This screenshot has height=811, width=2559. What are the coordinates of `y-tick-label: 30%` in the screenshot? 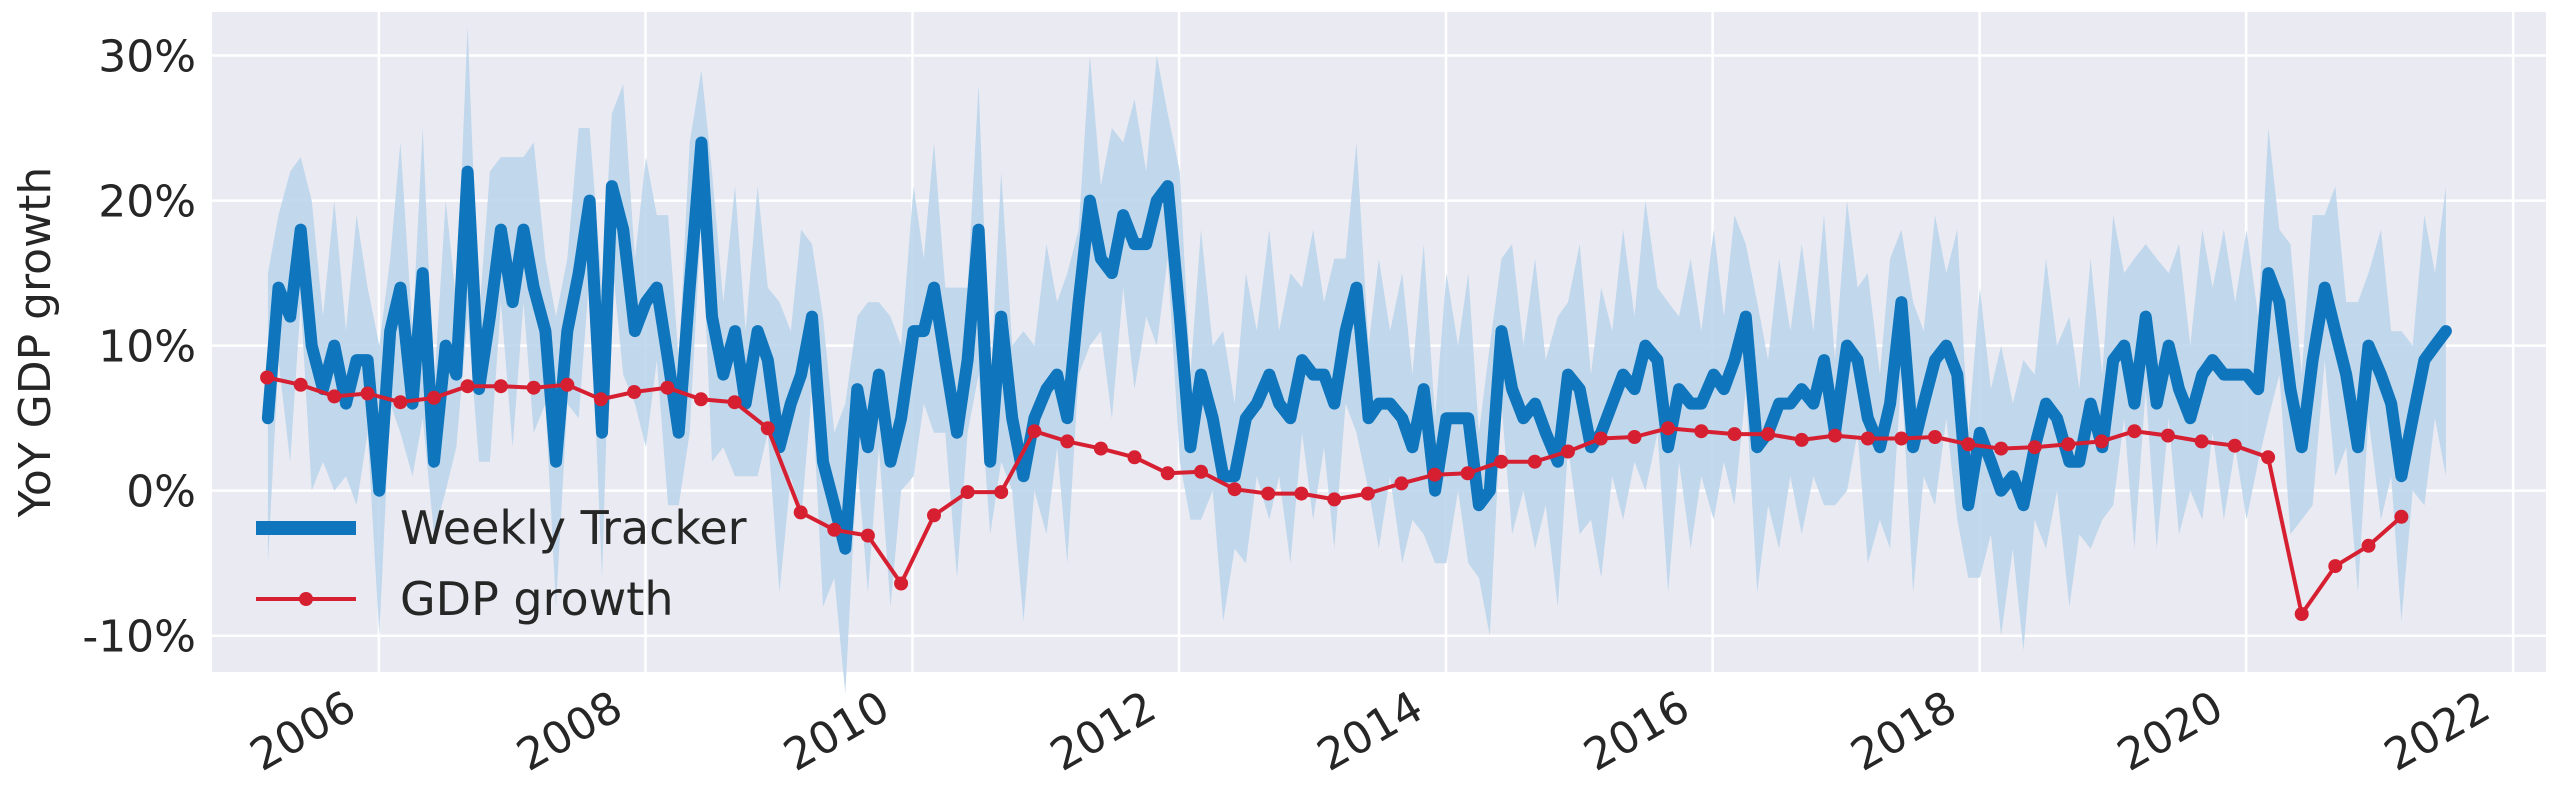 It's located at (147, 57).